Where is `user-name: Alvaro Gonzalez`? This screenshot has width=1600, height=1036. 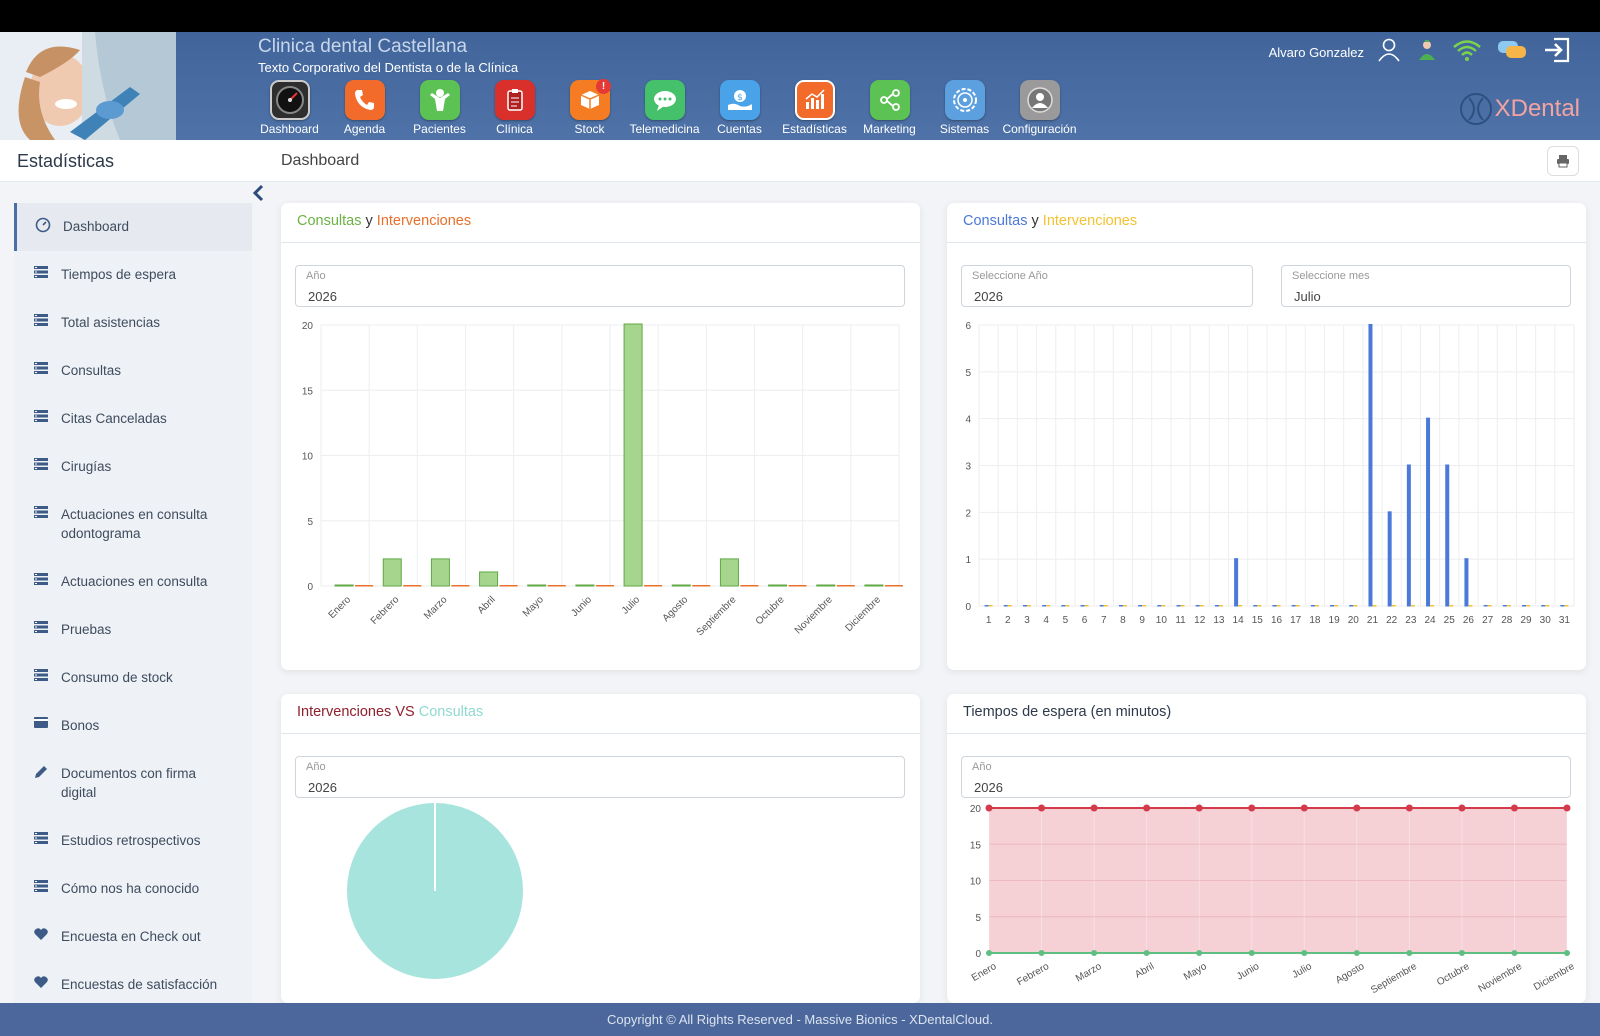
user-name: Alvaro Gonzalez is located at coordinates (1316, 52).